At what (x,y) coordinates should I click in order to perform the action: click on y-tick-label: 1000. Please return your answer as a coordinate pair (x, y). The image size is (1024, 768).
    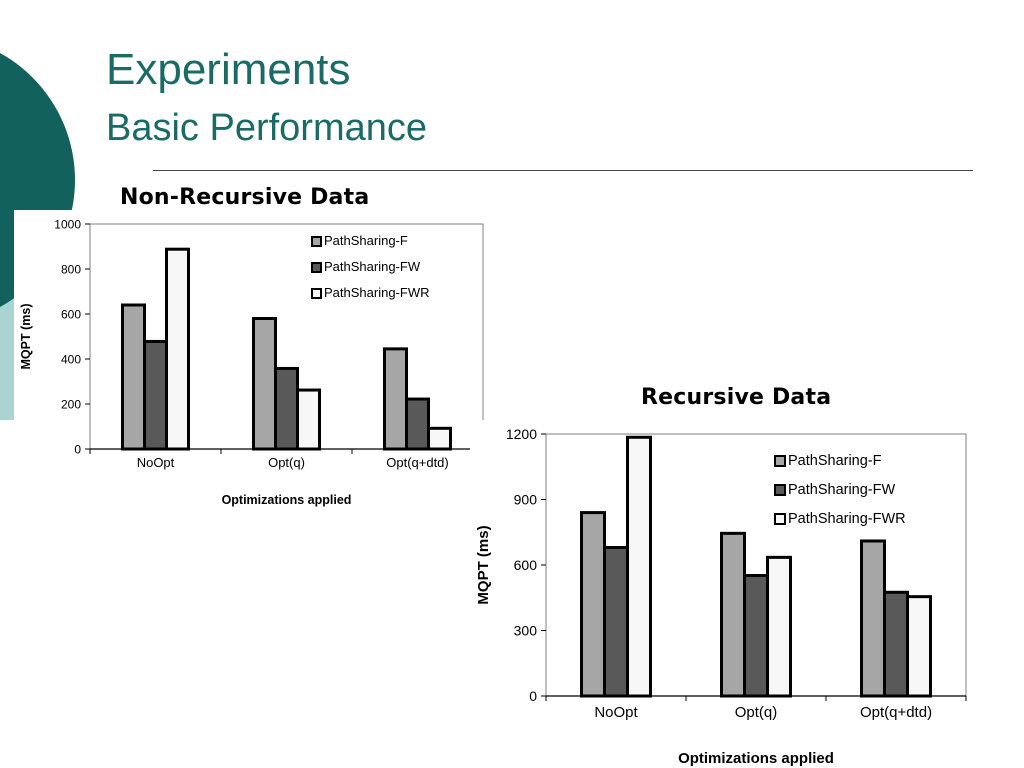
    Looking at the image, I should click on (67, 224).